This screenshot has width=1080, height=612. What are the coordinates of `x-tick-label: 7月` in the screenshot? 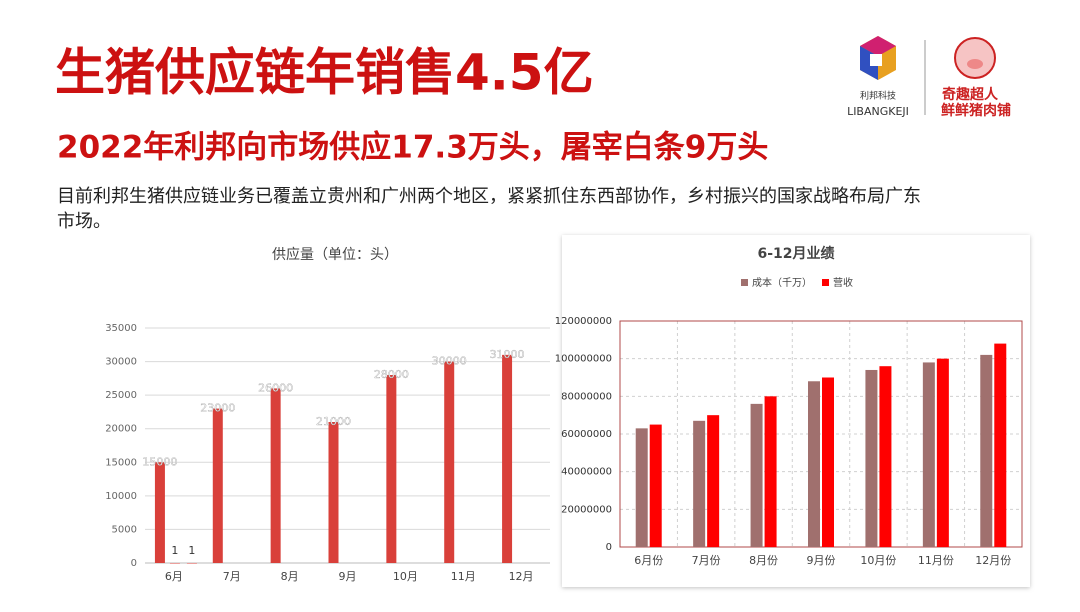 It's located at (232, 576).